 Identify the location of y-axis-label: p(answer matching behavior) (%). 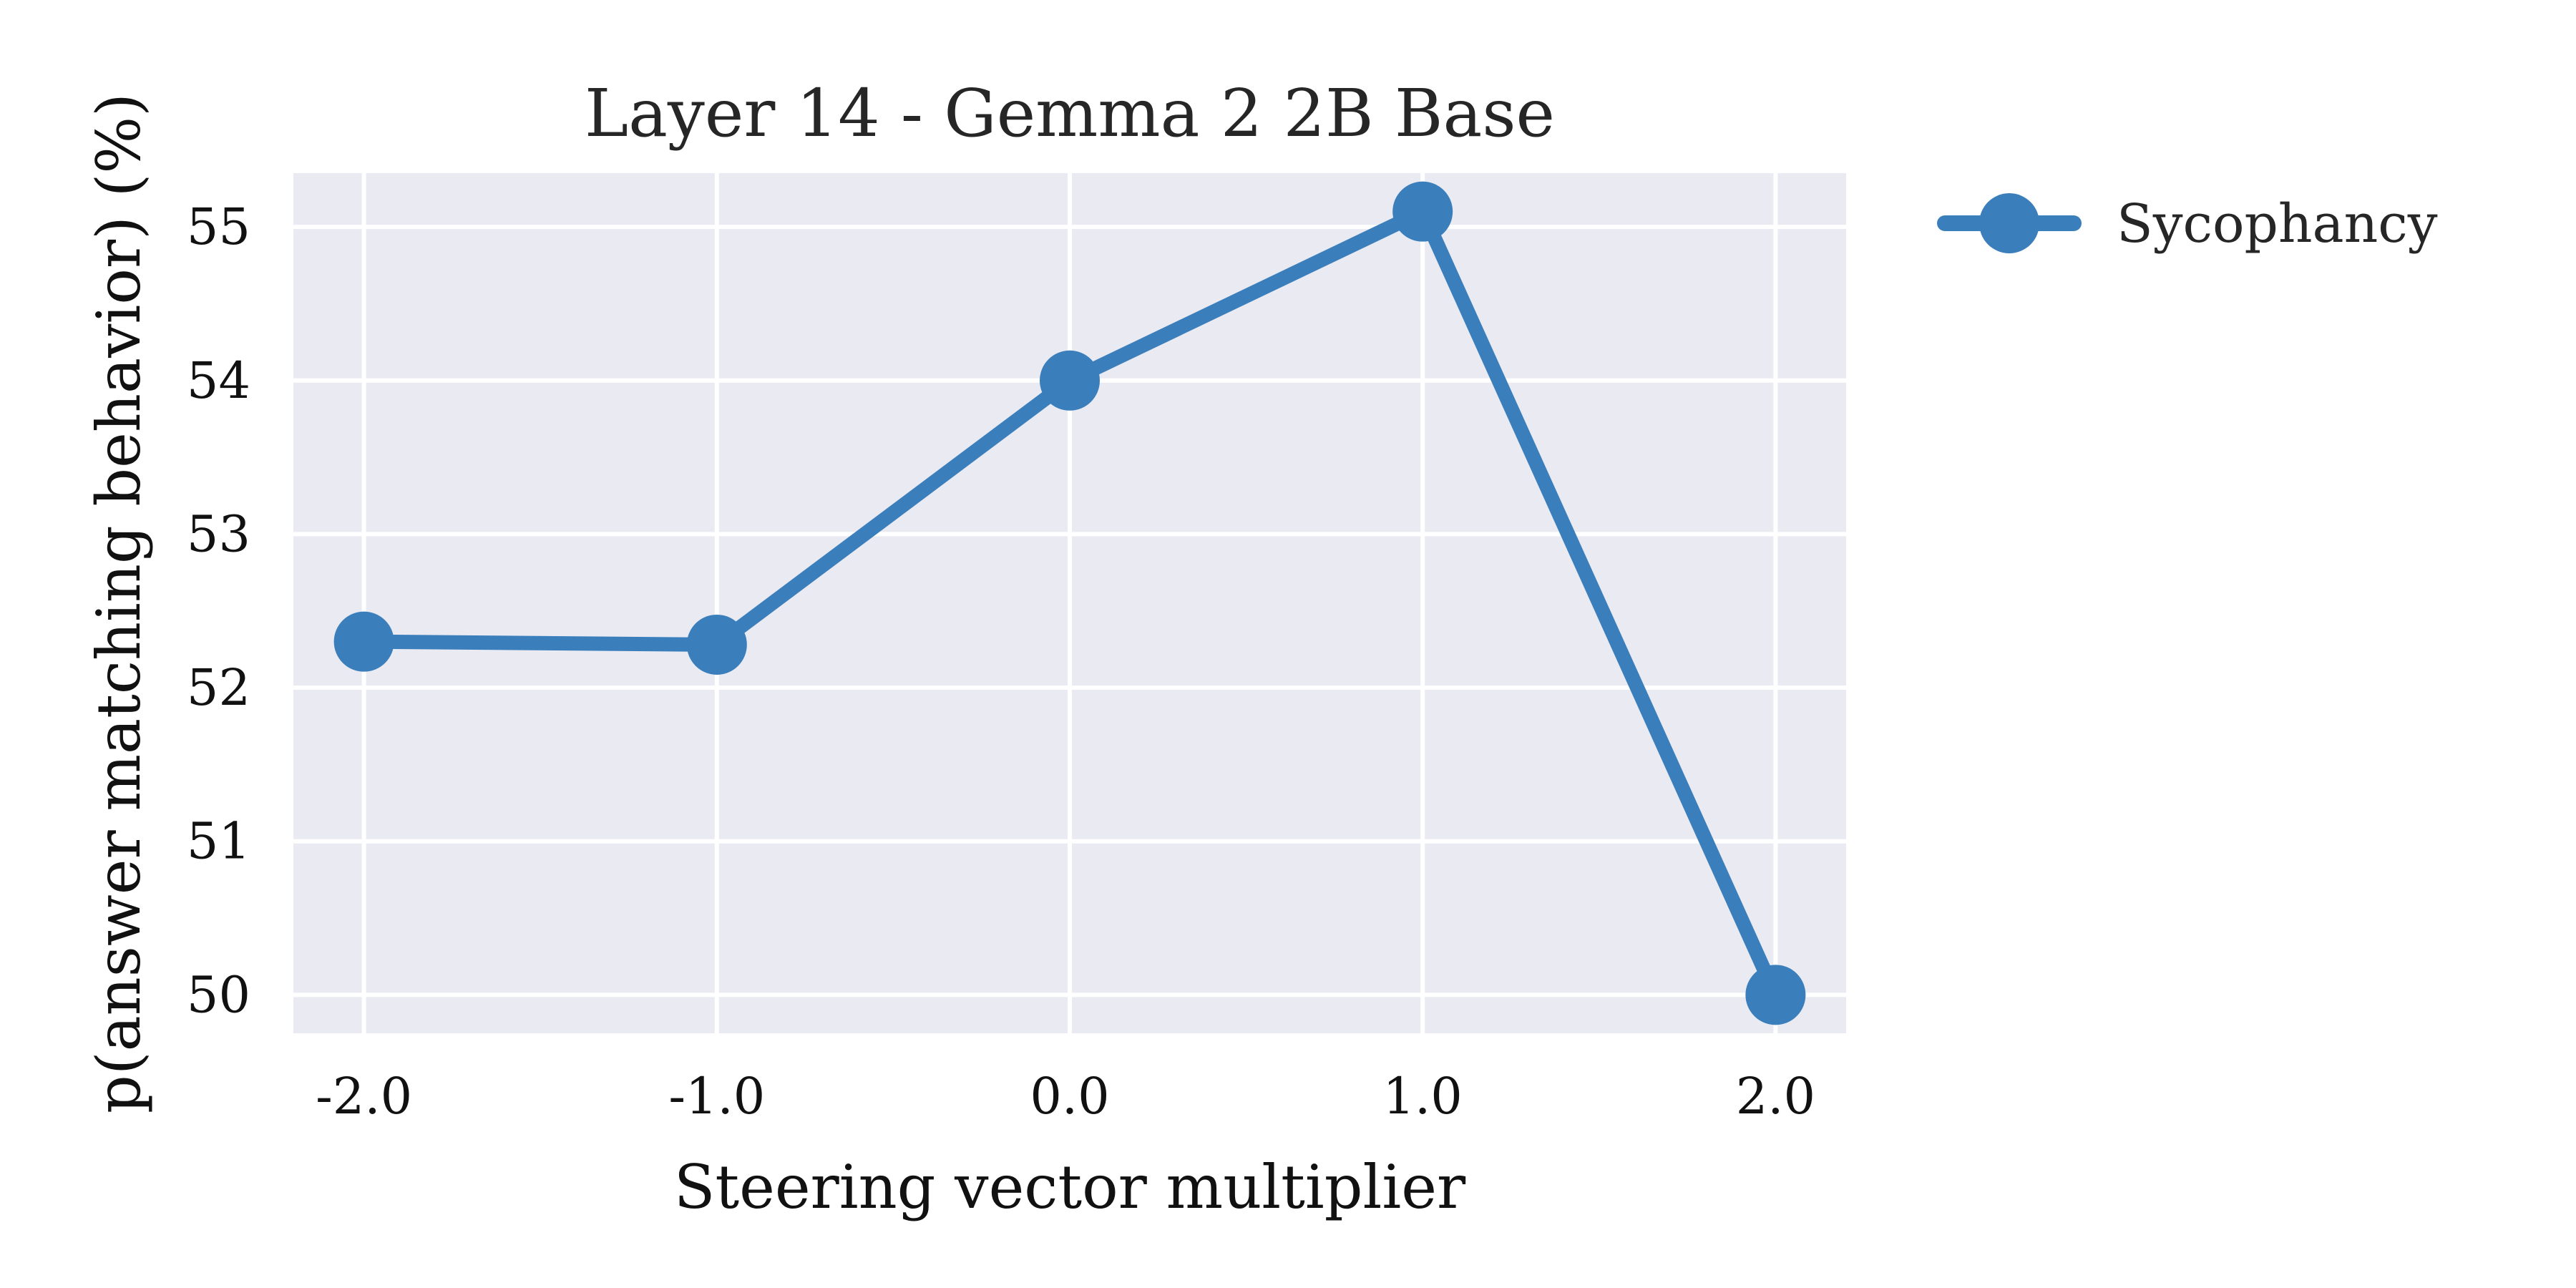
(119, 603).